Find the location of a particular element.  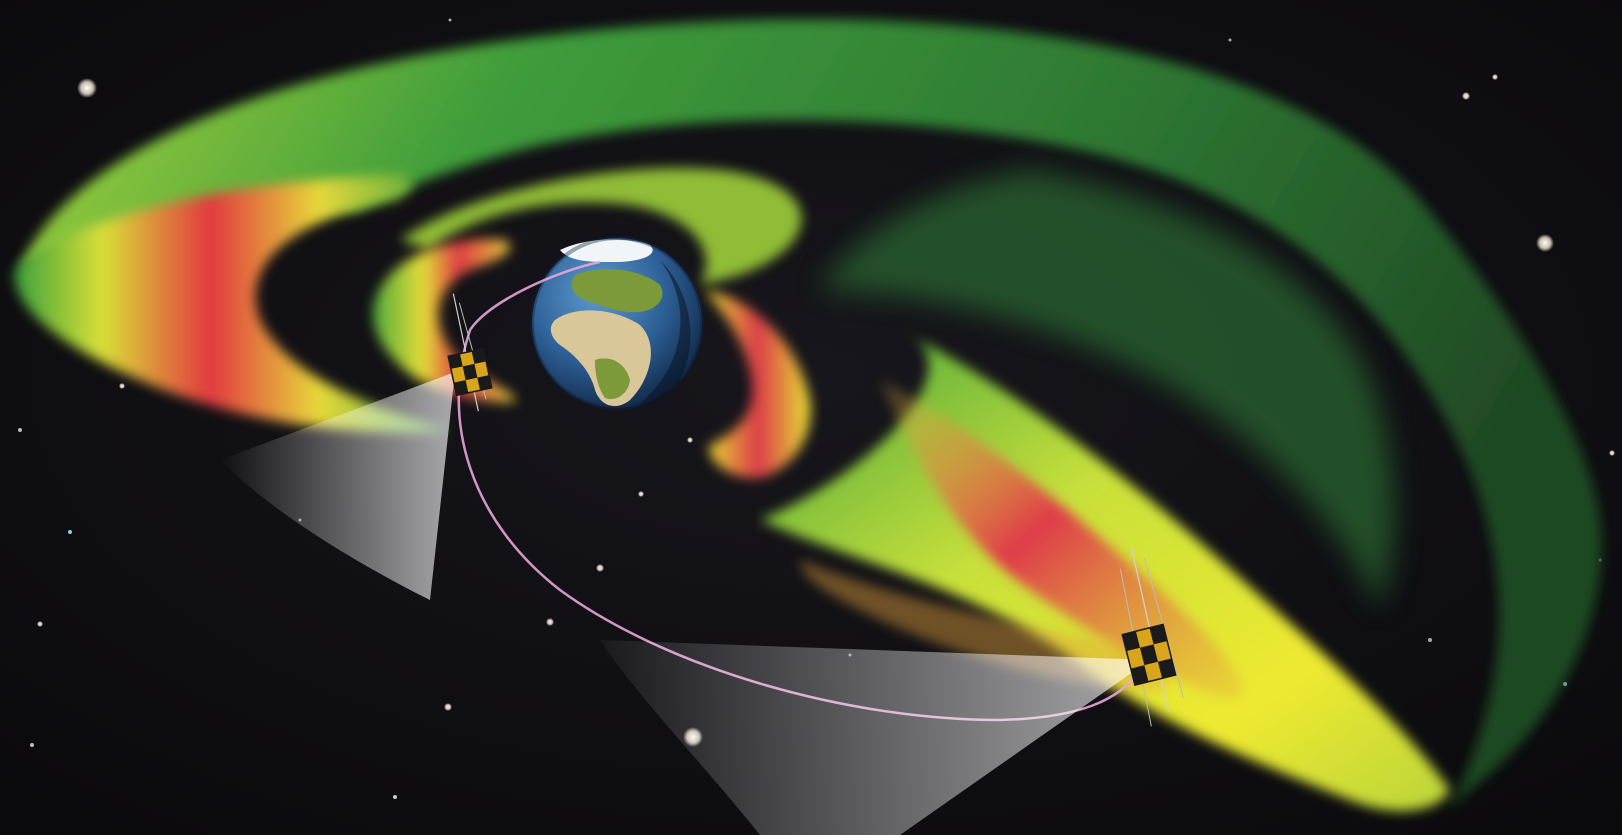

earth-icon is located at coordinates (617, 323).